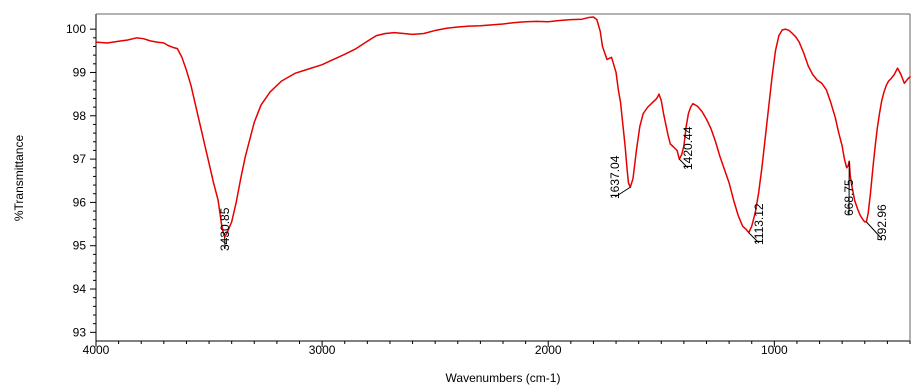 The width and height of the screenshot is (912, 388). I want to click on peak-label: 1113.12, so click(759, 224).